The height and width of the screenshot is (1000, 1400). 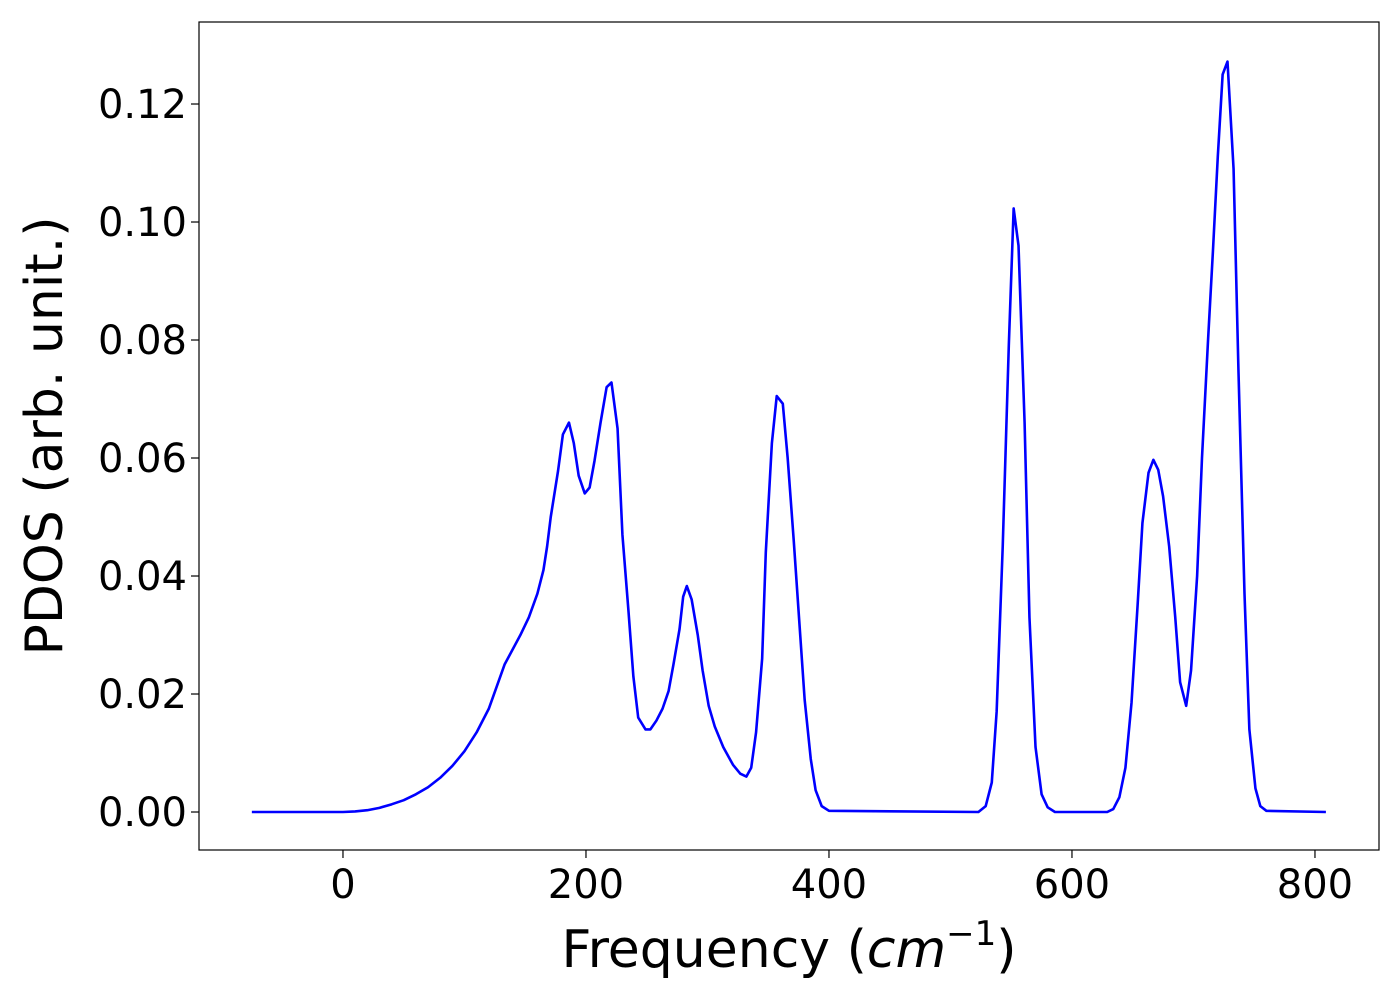 I want to click on y-tick-label: 0.04, so click(x=142, y=577).